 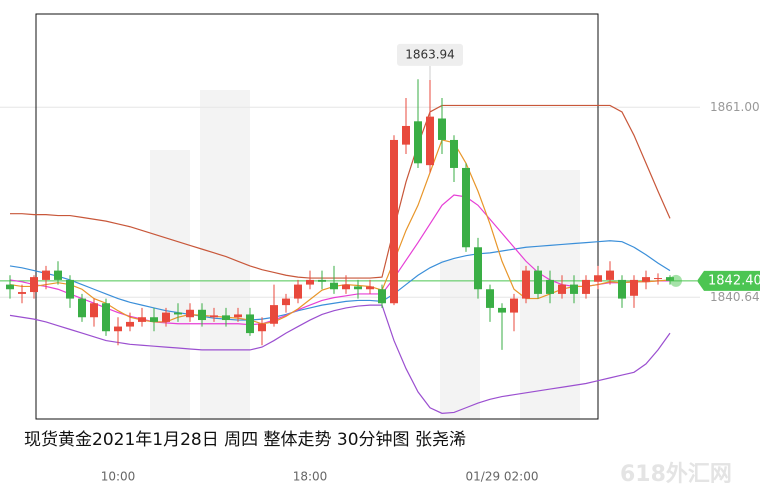 What do you see at coordinates (728, 280) in the screenshot?
I see `last-price-box` at bounding box center [728, 280].